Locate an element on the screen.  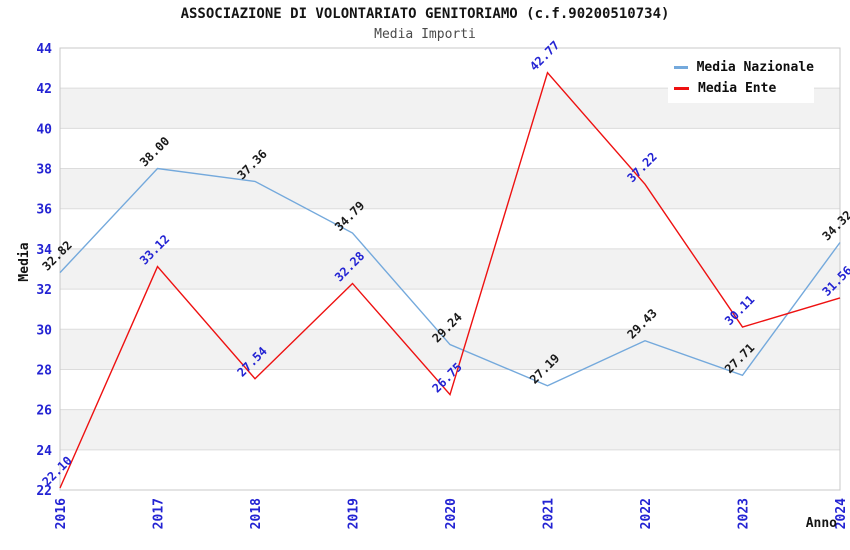
x-tick-label: 2021 is located at coordinates (549, 513).